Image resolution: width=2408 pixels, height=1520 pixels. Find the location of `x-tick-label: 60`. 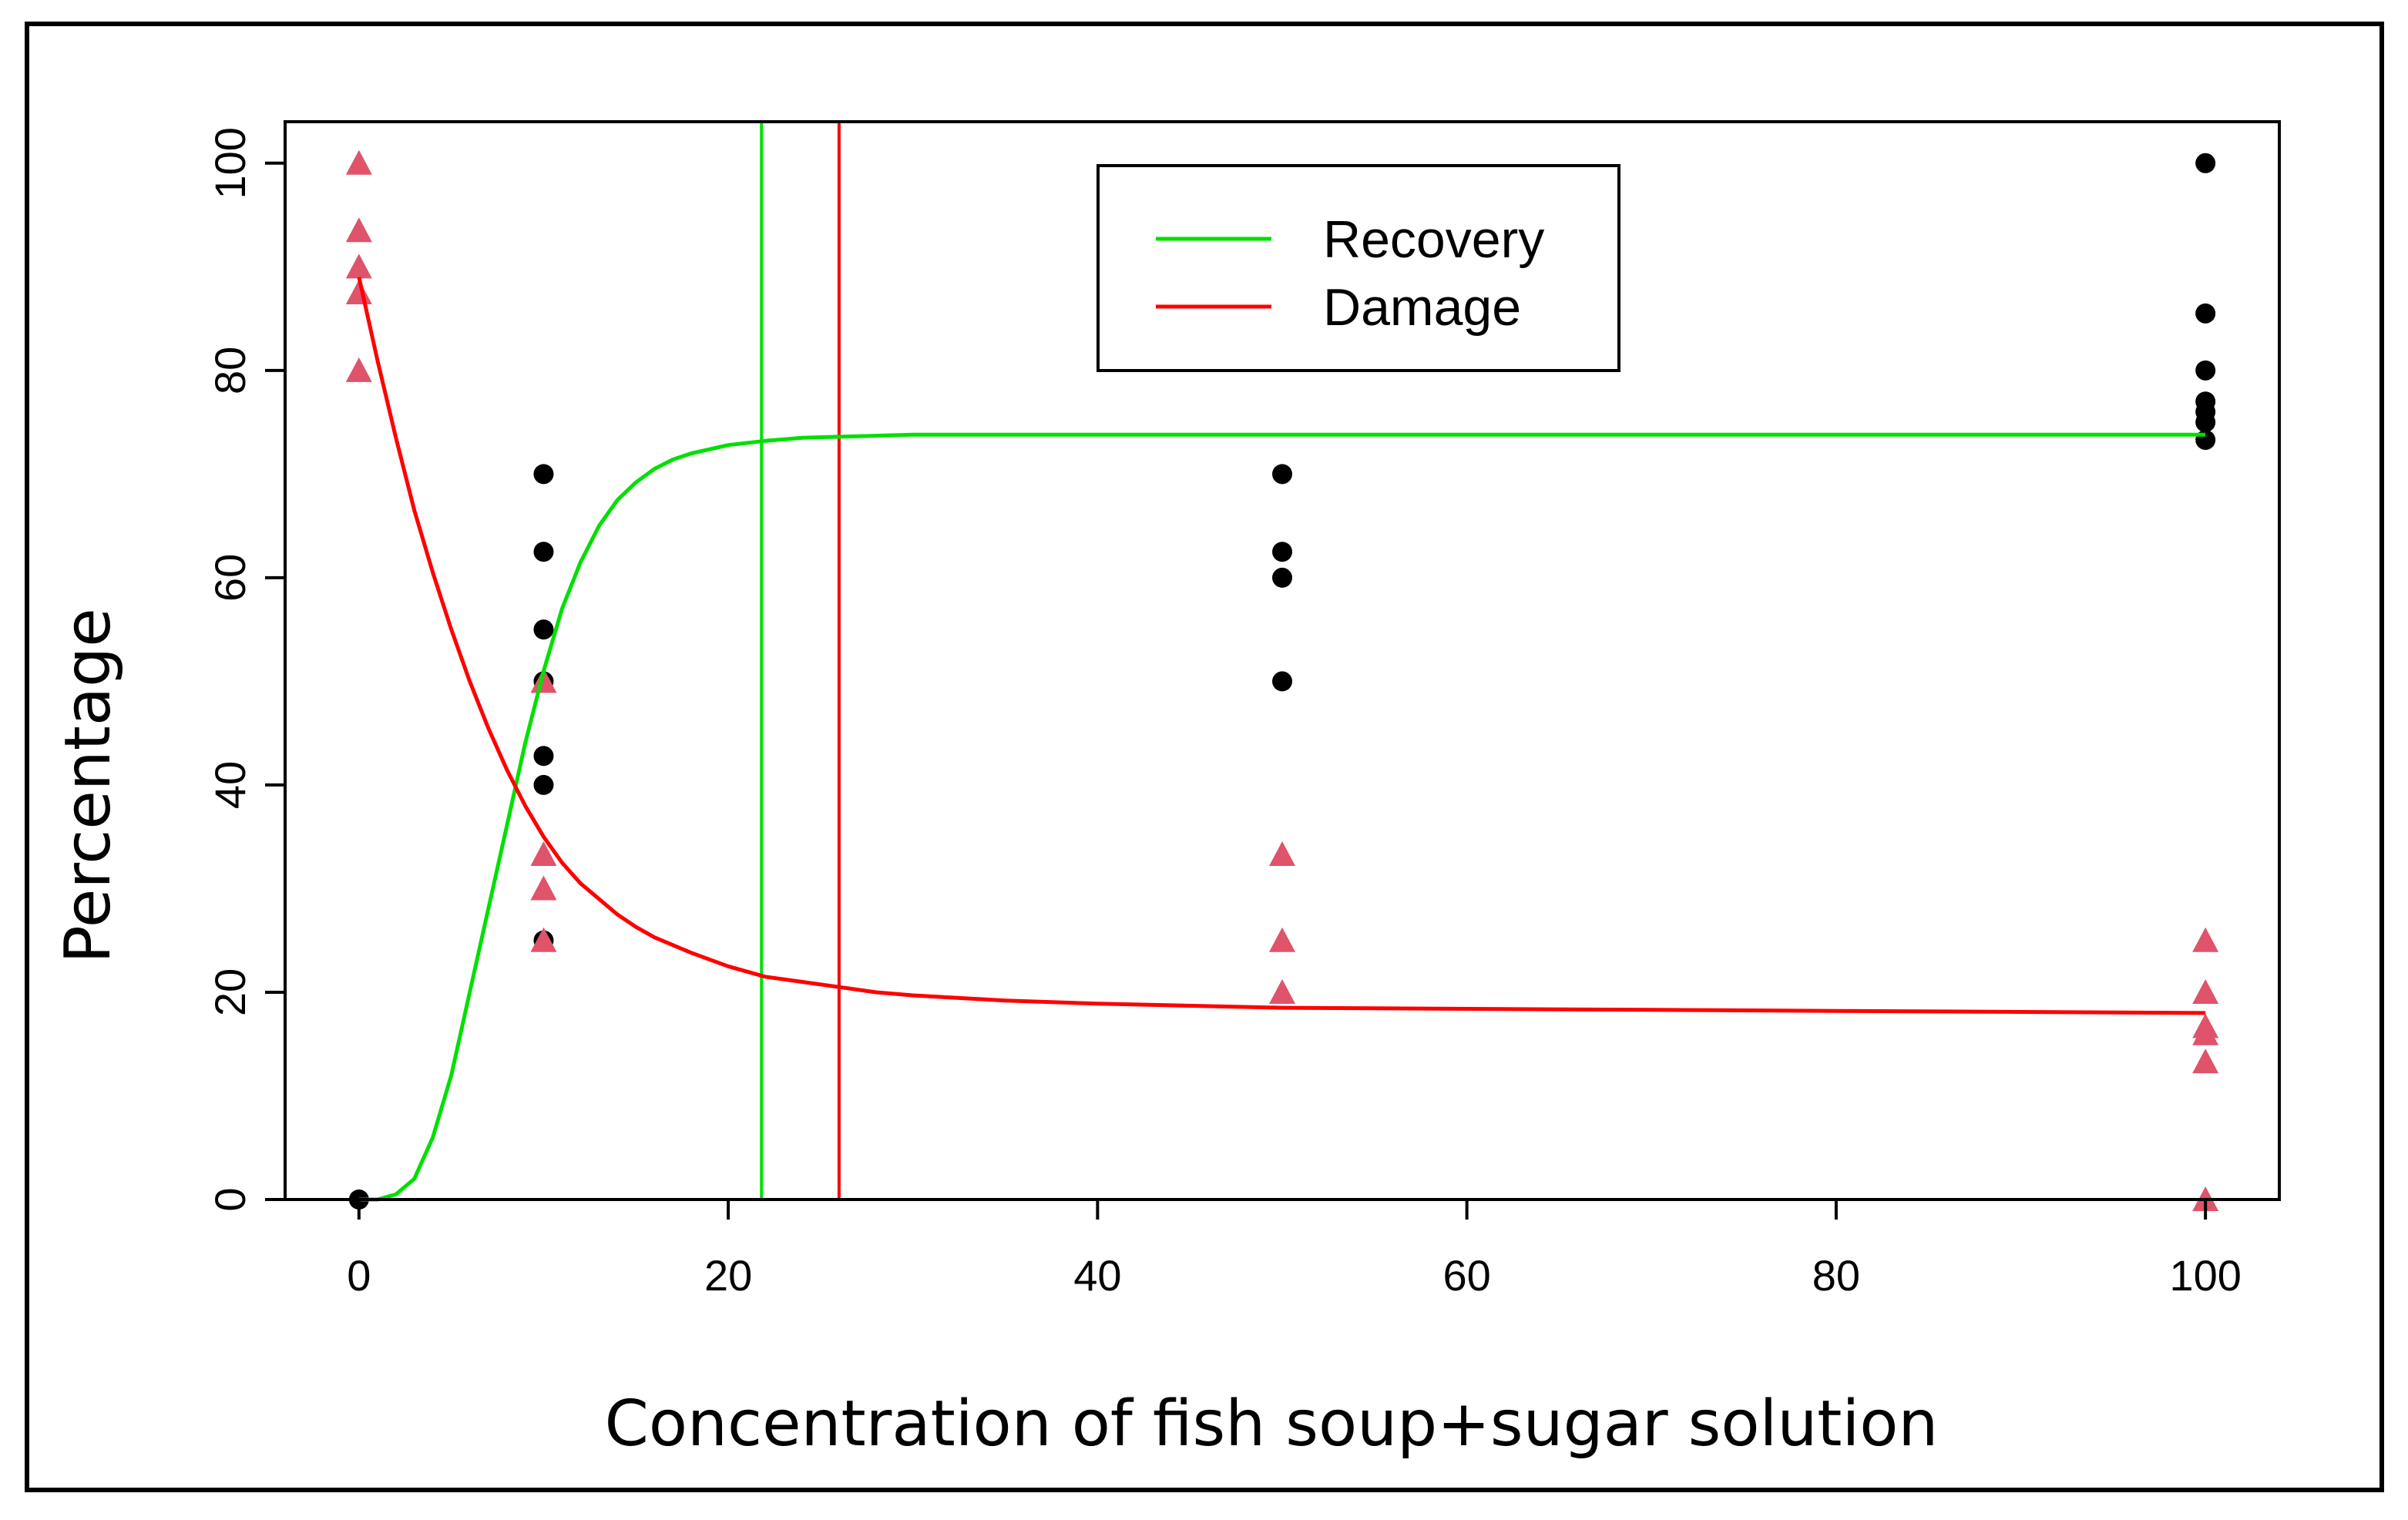

x-tick-label: 60 is located at coordinates (1466, 1275).